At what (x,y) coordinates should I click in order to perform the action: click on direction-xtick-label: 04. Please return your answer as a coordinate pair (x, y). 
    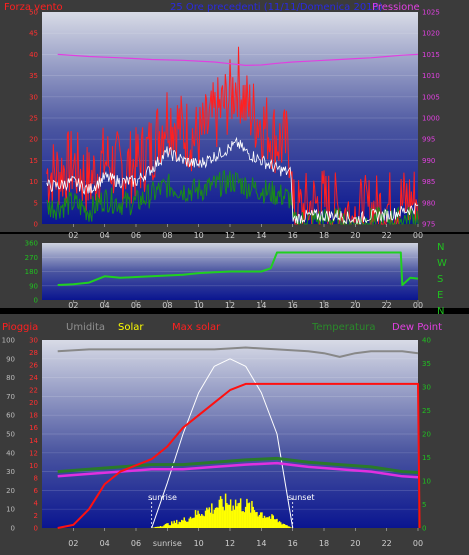
    Looking at the image, I should click on (105, 305).